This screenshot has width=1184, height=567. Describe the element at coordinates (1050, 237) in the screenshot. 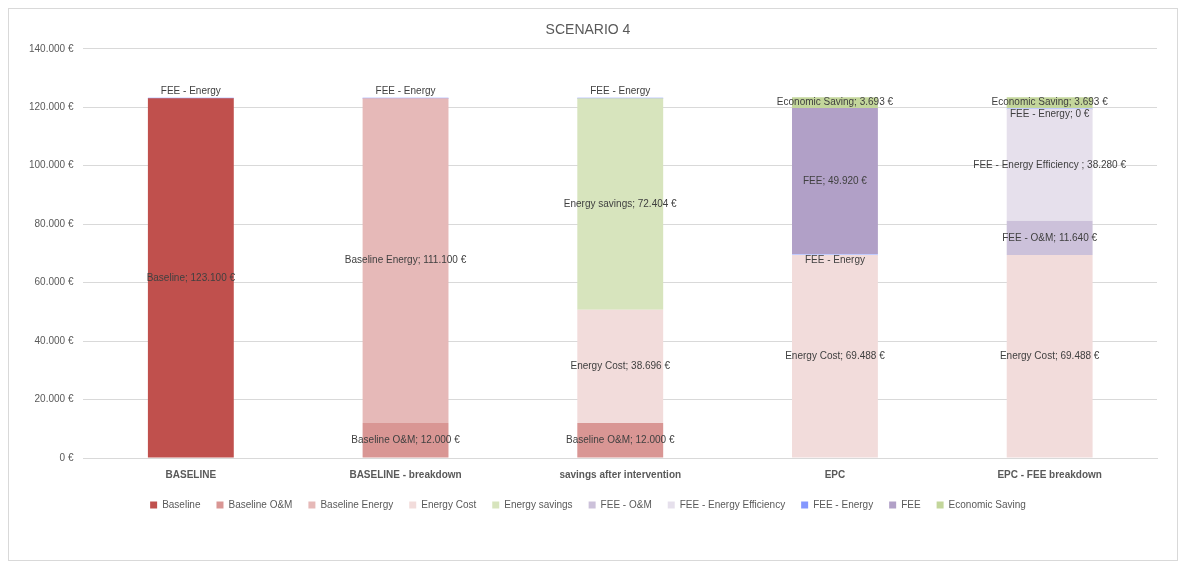

I see `data-label: FEE - O&M; 11.640 €` at that location.